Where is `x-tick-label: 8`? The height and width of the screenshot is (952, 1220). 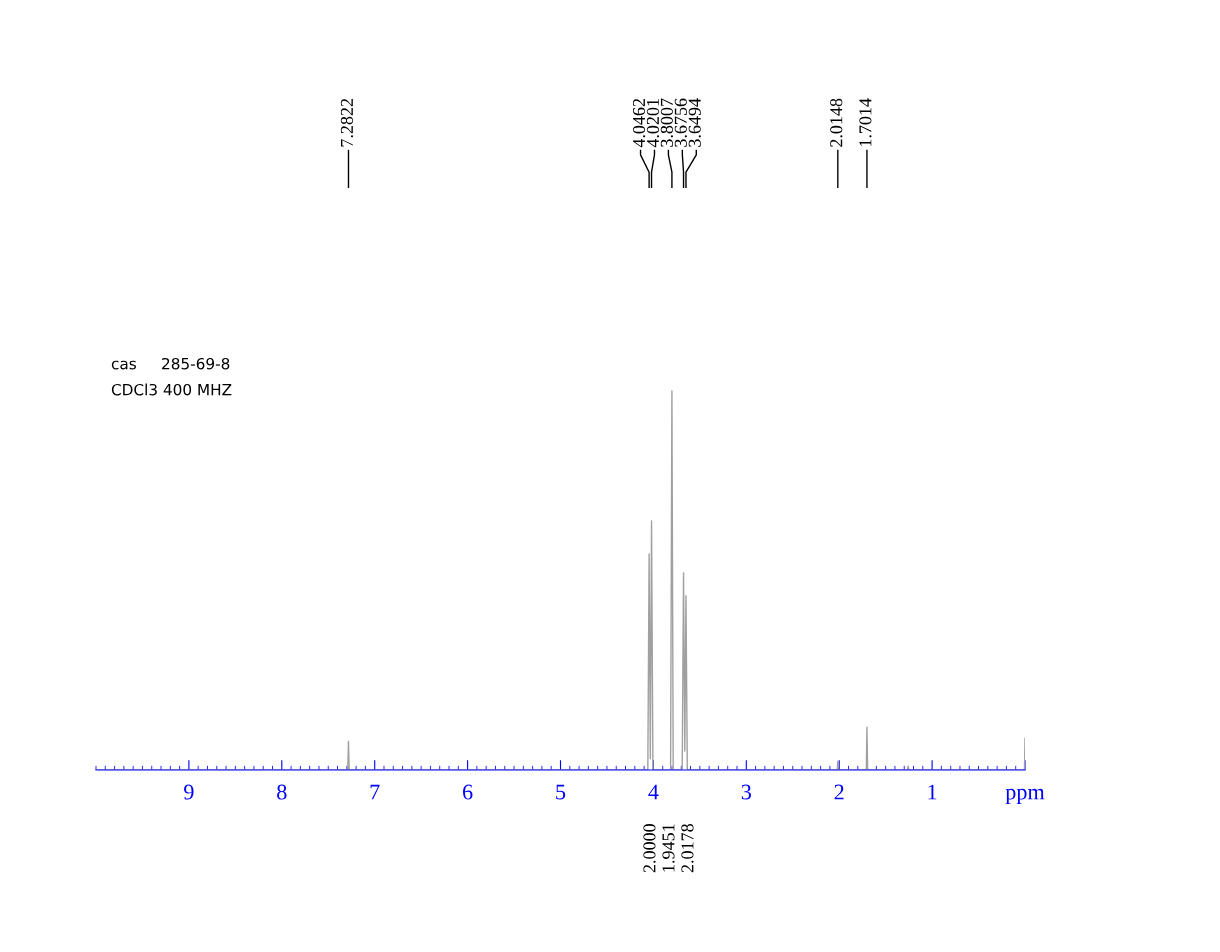 x-tick-label: 8 is located at coordinates (282, 792).